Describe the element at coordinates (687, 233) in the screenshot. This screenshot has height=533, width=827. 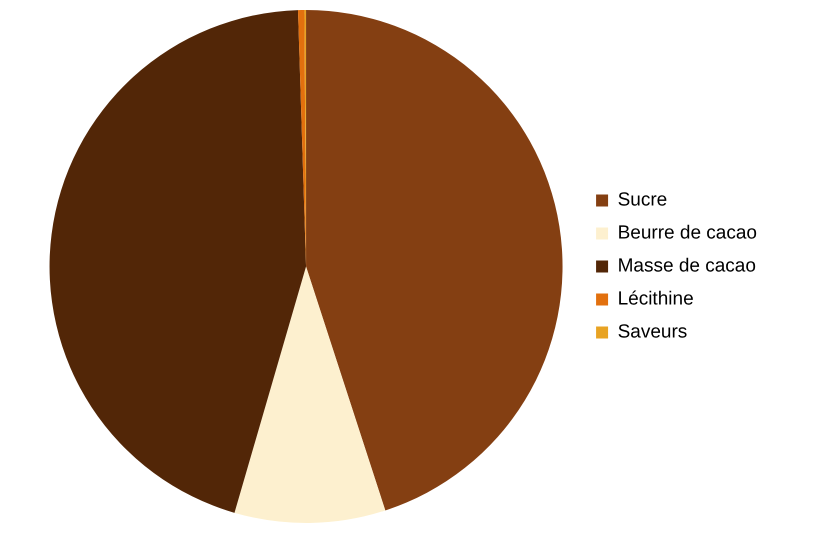
I see `legend-label: Beurre de cacao` at that location.